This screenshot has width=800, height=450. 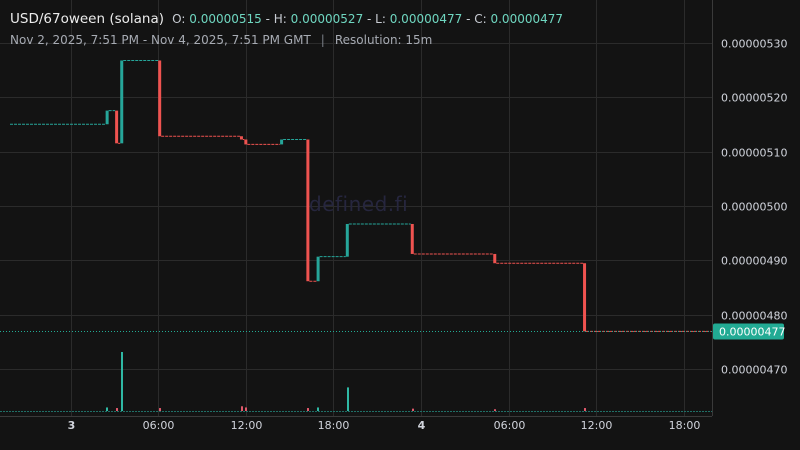 What do you see at coordinates (754, 261) in the screenshot?
I see `price-tick-label: 0.00000490` at bounding box center [754, 261].